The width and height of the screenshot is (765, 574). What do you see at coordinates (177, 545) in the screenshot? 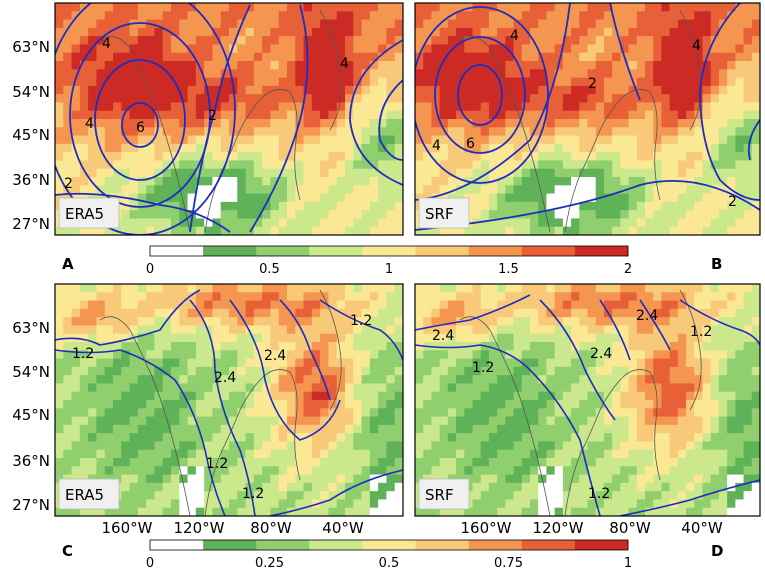
I see `colorbar-segment` at bounding box center [177, 545].